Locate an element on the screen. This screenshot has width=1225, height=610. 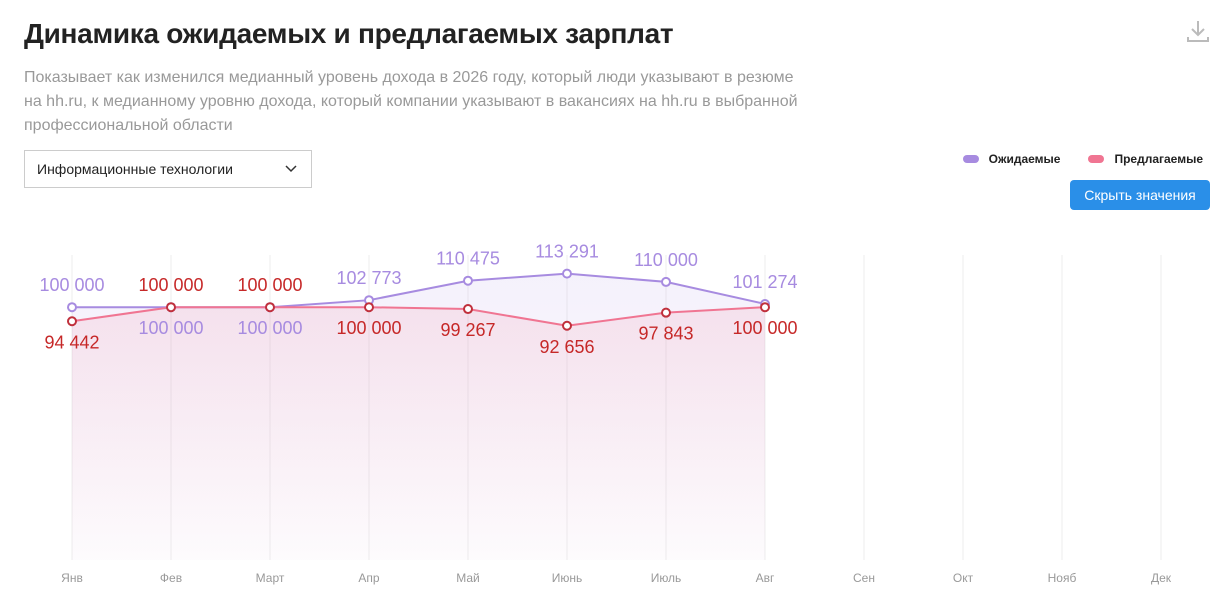
download-icon is located at coordinates (1198, 31).